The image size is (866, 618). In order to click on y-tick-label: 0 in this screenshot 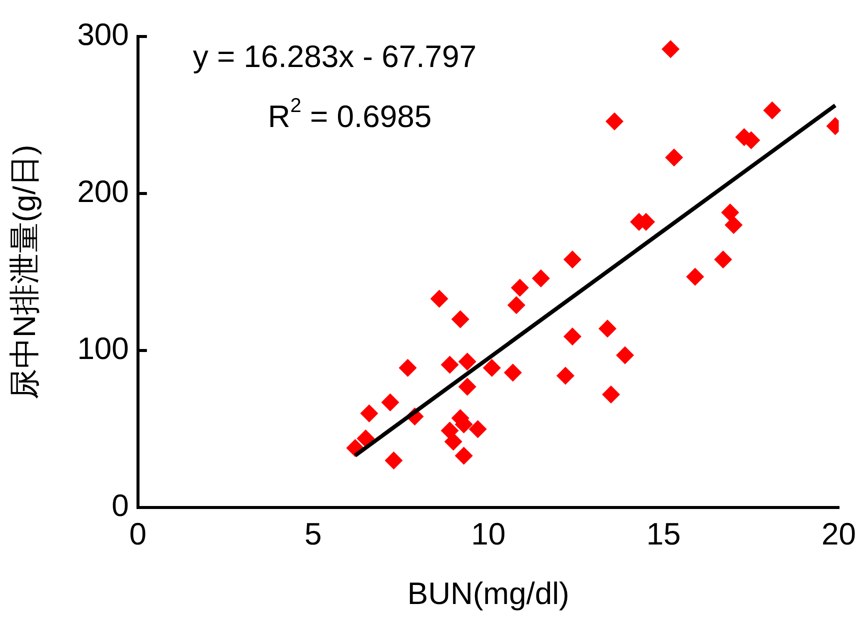, I will do `click(120, 506)`.